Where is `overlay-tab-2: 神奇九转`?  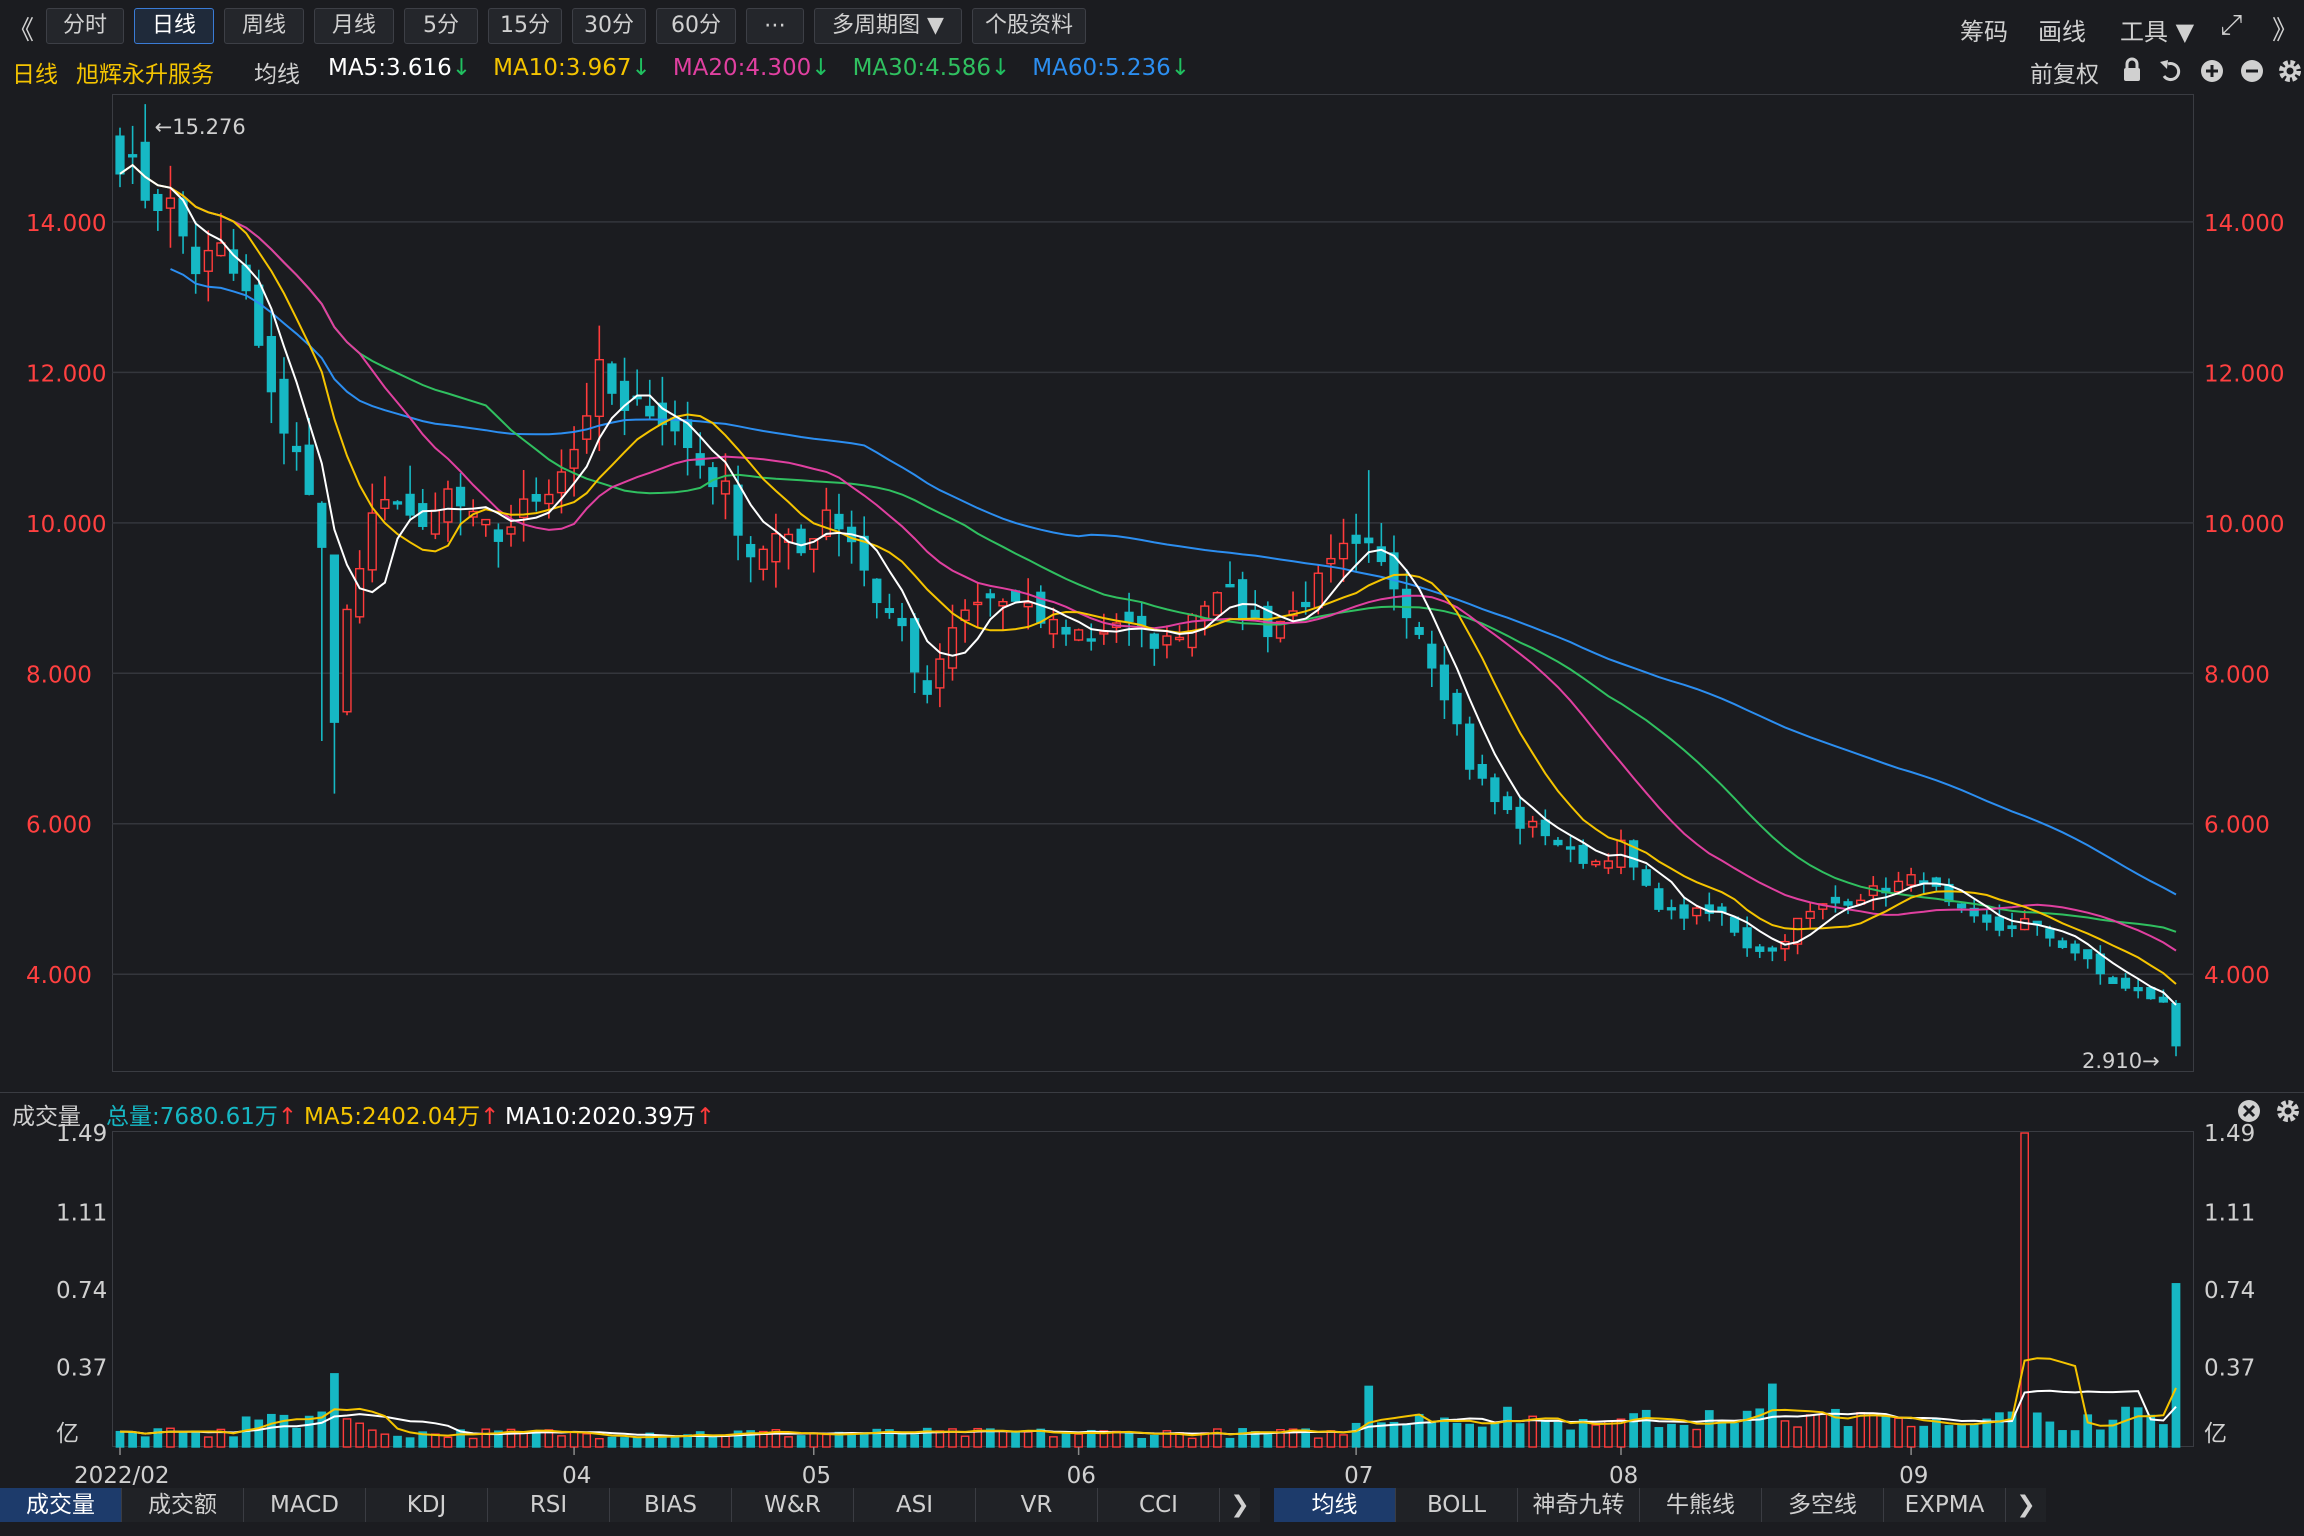
overlay-tab-2: 神奇九转 is located at coordinates (1579, 1505).